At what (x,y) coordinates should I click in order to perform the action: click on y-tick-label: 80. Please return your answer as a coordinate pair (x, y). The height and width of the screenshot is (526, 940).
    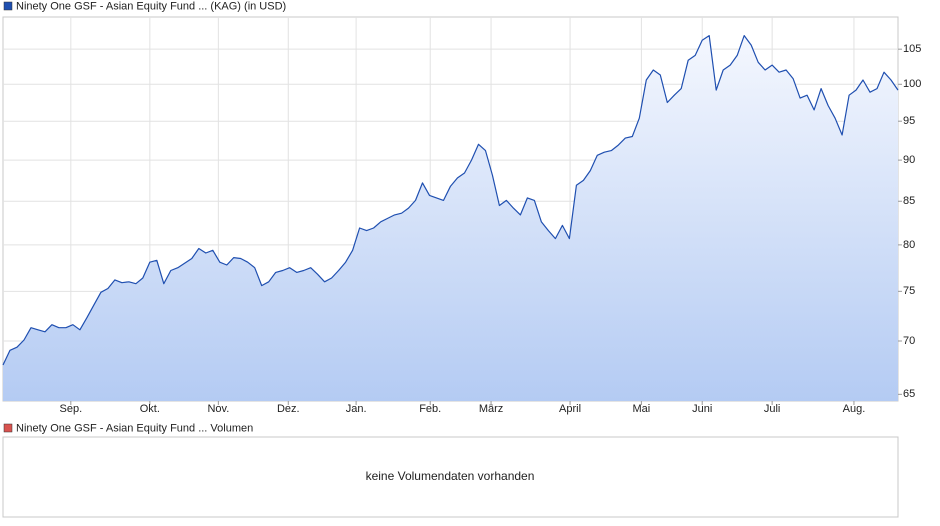
    Looking at the image, I should click on (909, 245).